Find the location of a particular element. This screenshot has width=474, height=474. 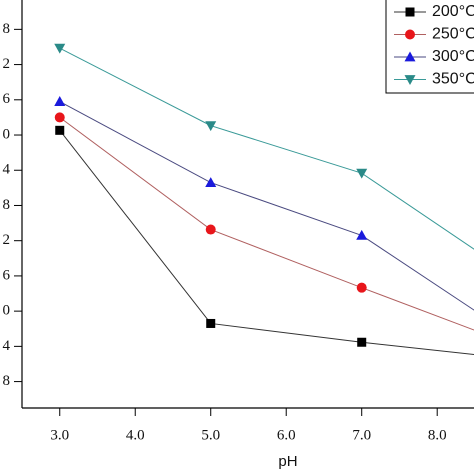

x-tick-label: 4.0 is located at coordinates (135, 435).